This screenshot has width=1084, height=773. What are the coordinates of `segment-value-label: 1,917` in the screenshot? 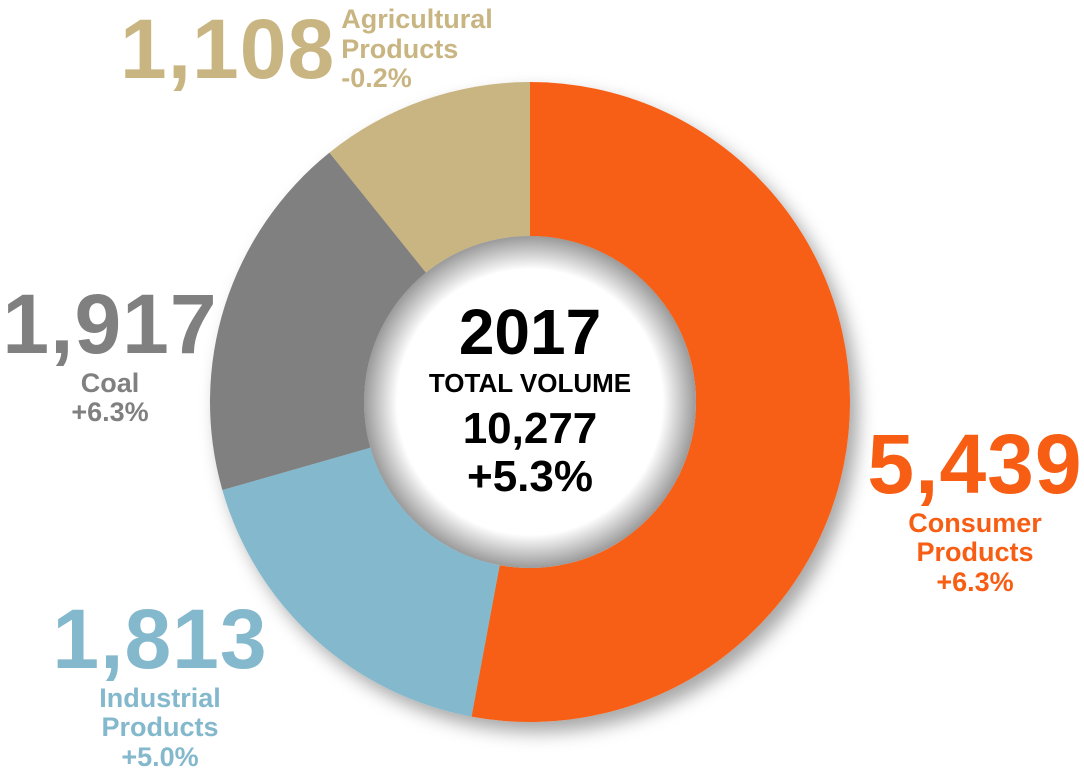 It's located at (110, 324).